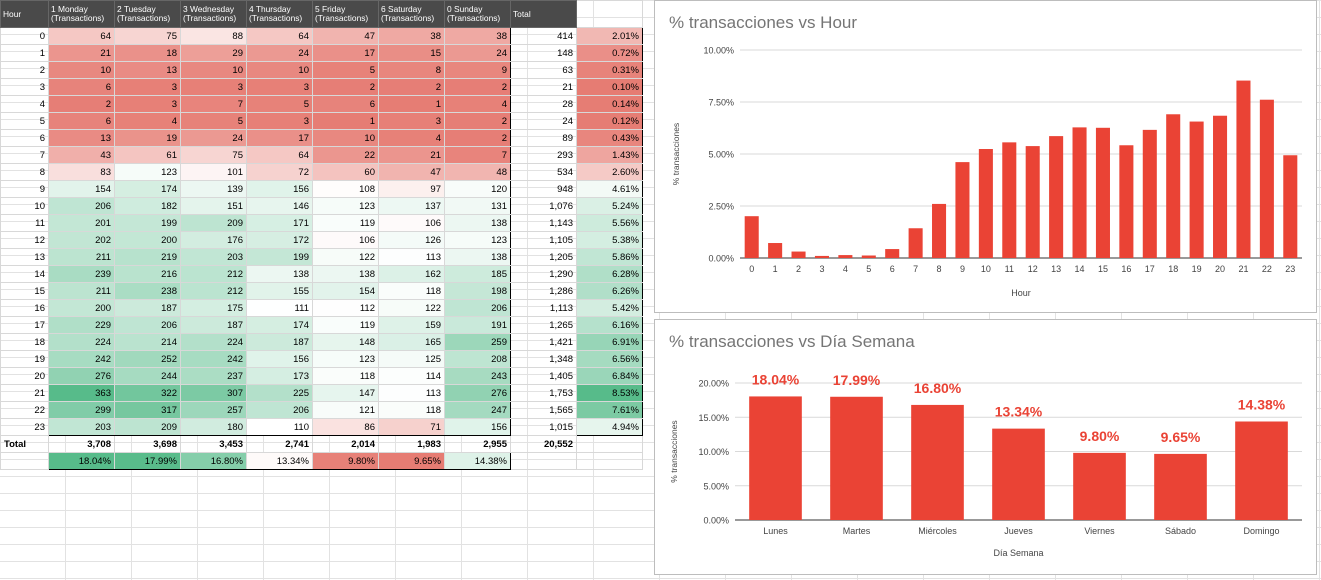  I want to click on transactions-cell: 156, so click(279, 359).